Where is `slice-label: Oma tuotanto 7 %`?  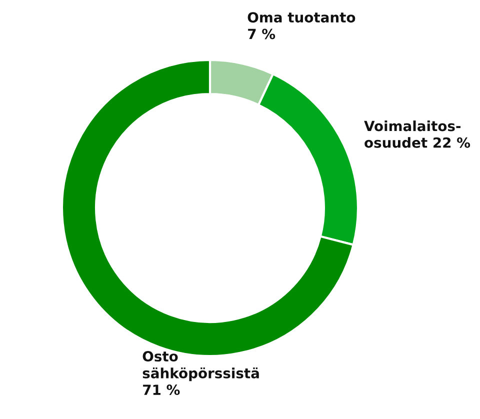 slice-label: Oma tuotanto 7 % is located at coordinates (302, 26).